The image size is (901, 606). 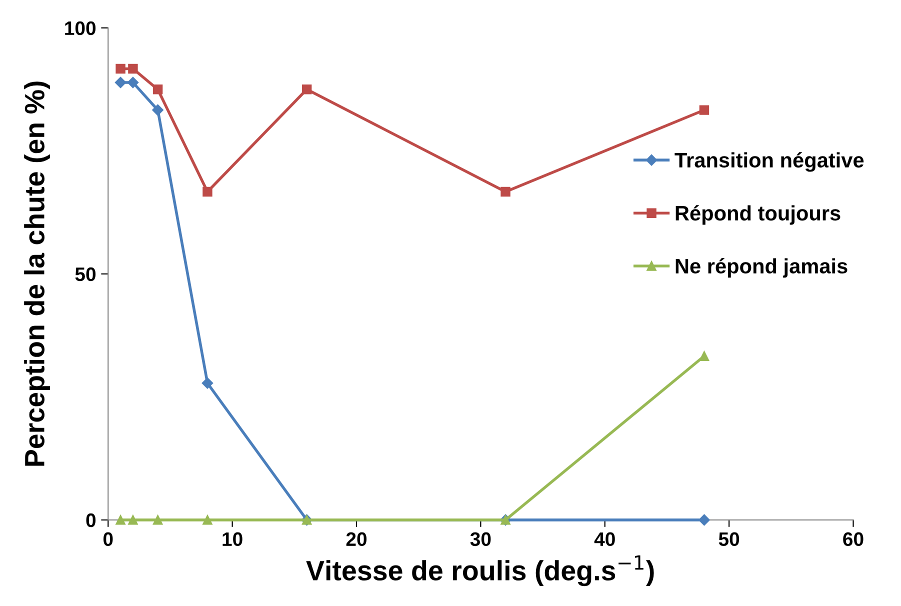 I want to click on legend-label: Répond toujours, so click(x=758, y=215).